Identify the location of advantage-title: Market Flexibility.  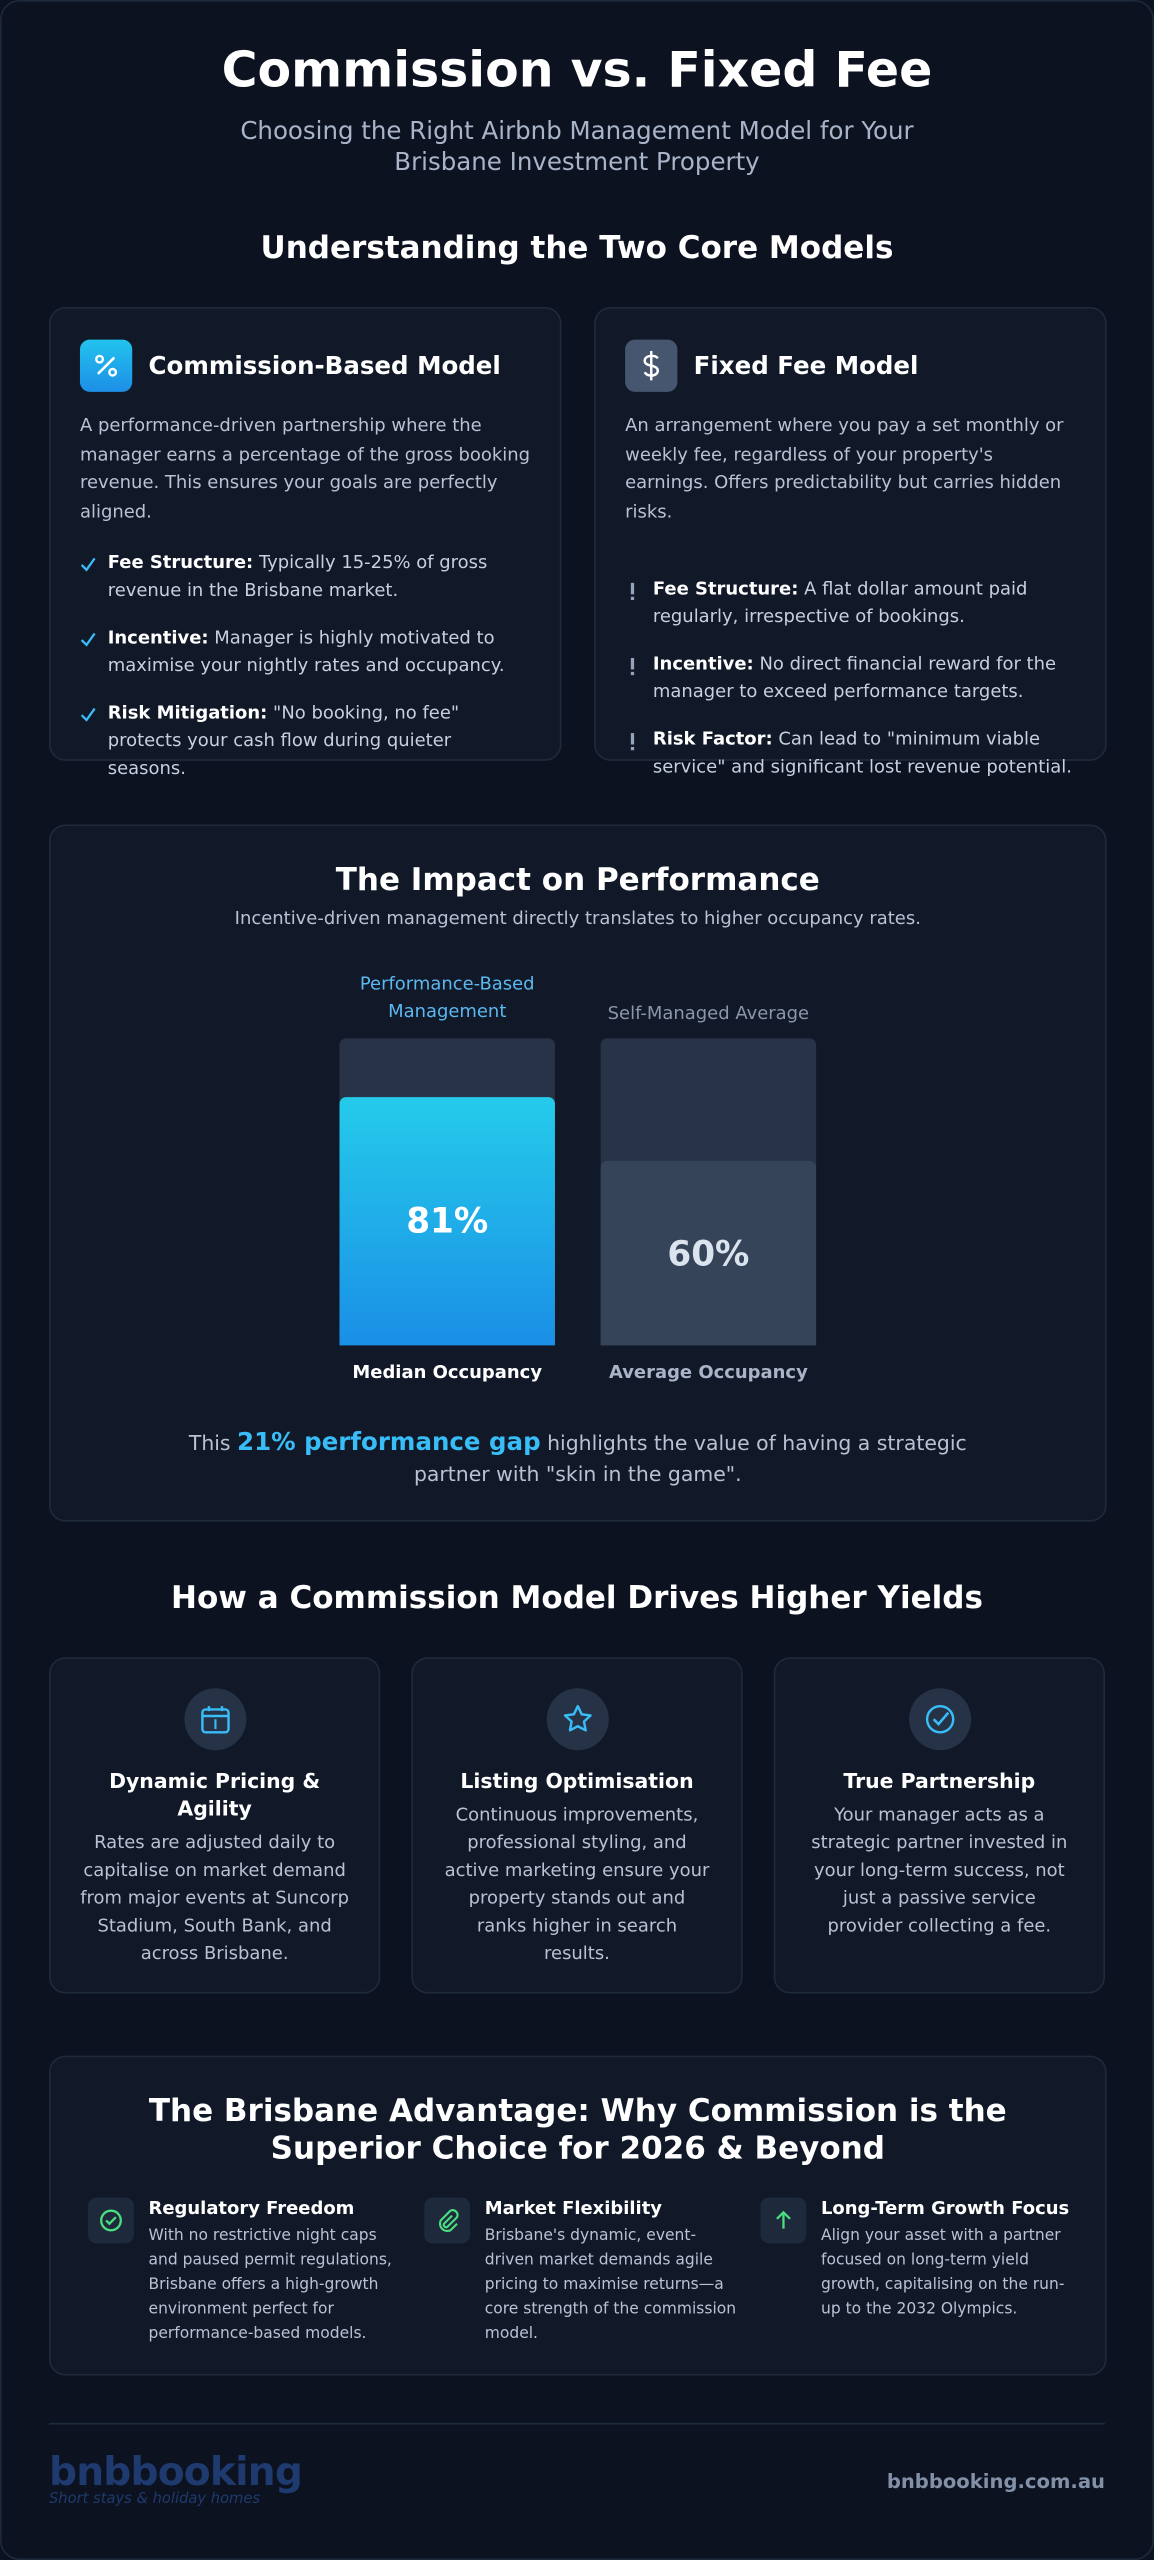
(573, 2208).